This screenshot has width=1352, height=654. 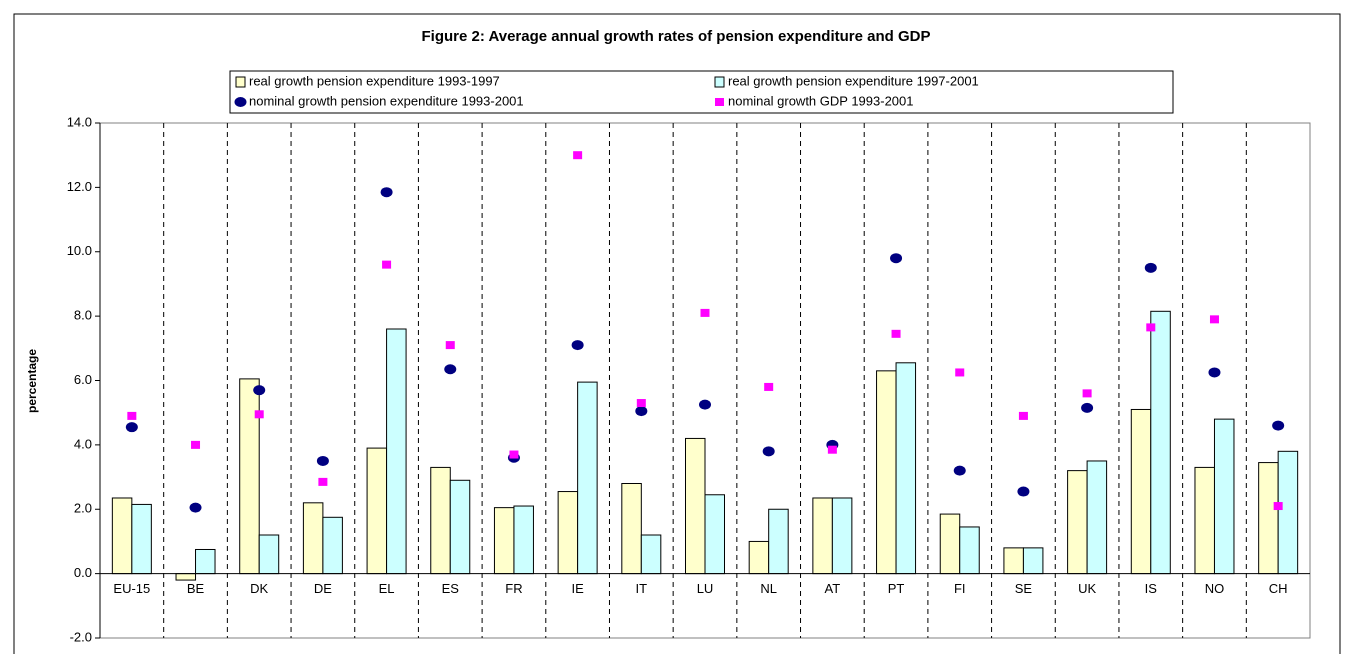 I want to click on x-tick-label: EU-15, so click(x=131, y=588).